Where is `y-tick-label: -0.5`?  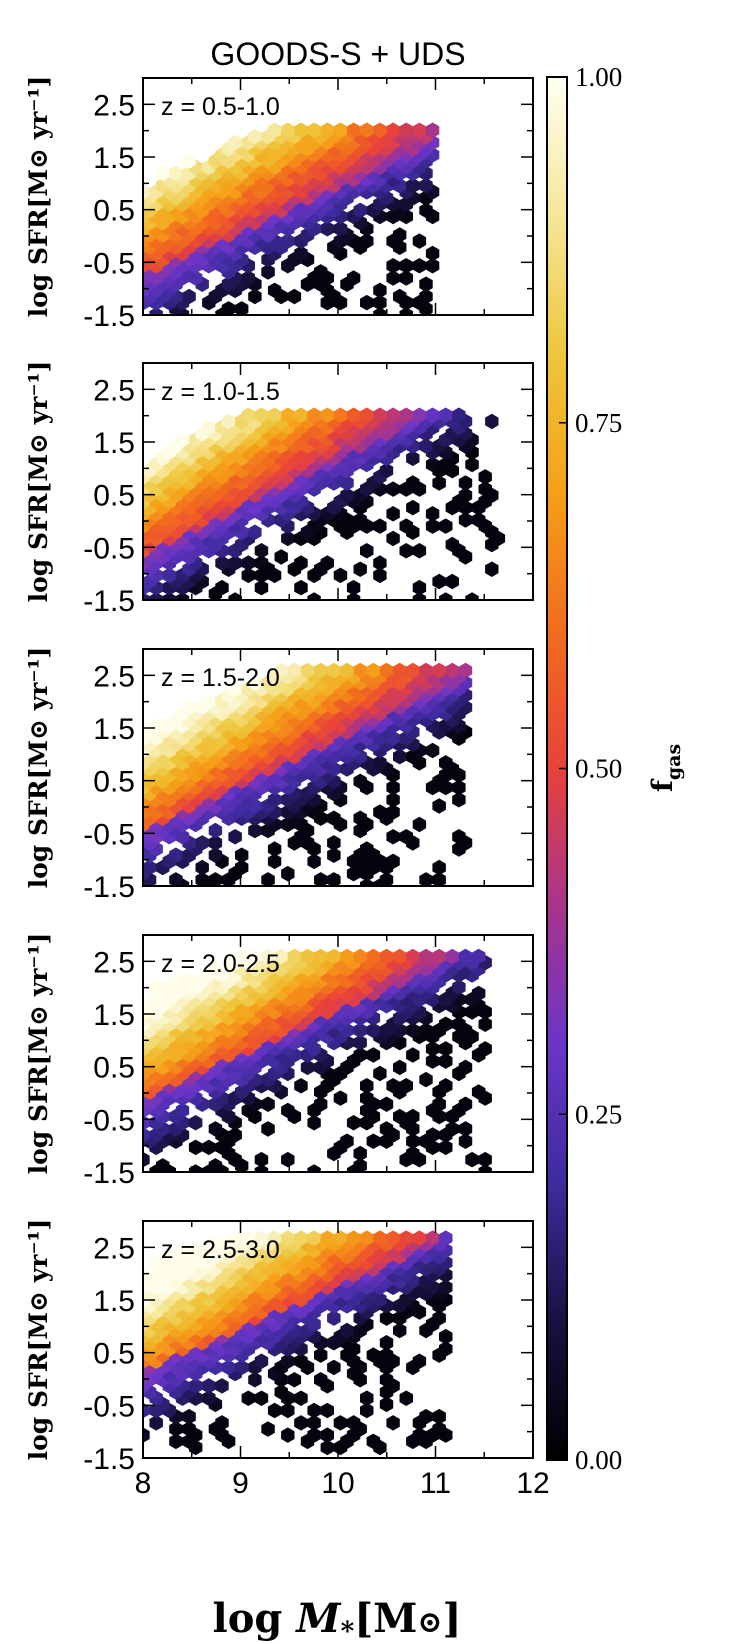 y-tick-label: -0.5 is located at coordinates (109, 834).